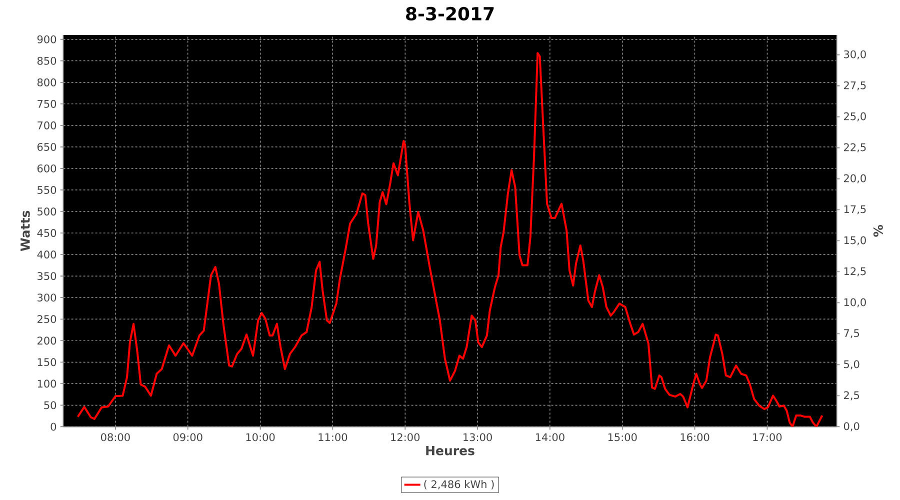 The image size is (900, 500). What do you see at coordinates (47, 298) in the screenshot?
I see `y-tick-label: 300` at bounding box center [47, 298].